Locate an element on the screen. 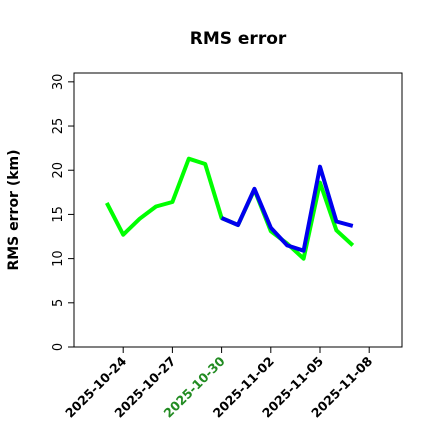 The width and height of the screenshot is (440, 440). y-tick-label: 15 is located at coordinates (58, 214).